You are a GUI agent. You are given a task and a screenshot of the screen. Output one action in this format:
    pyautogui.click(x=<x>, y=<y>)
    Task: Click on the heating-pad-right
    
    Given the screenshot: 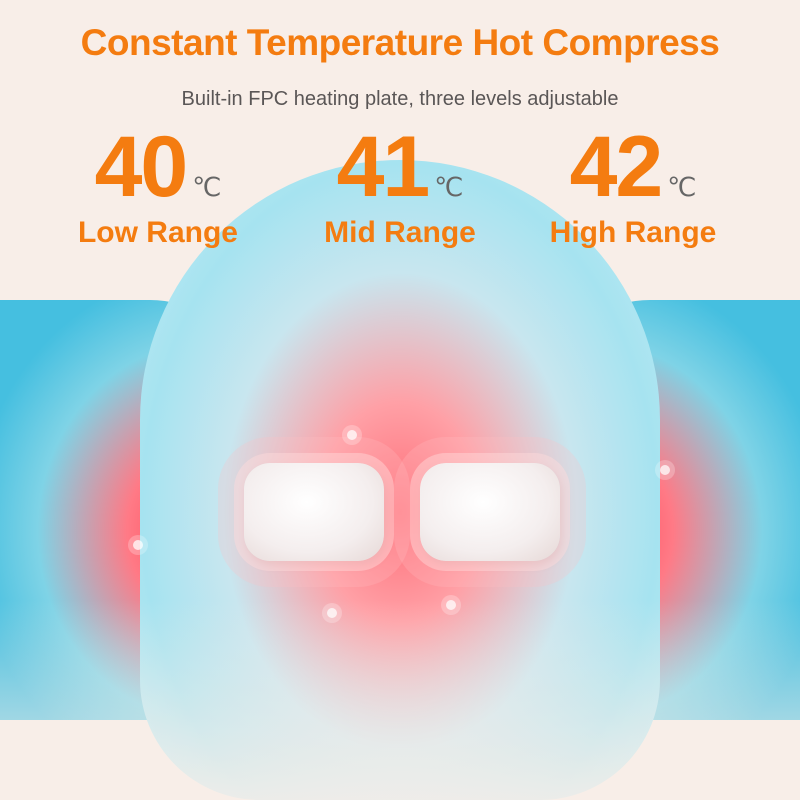 What is the action you would take?
    pyautogui.click(x=490, y=512)
    